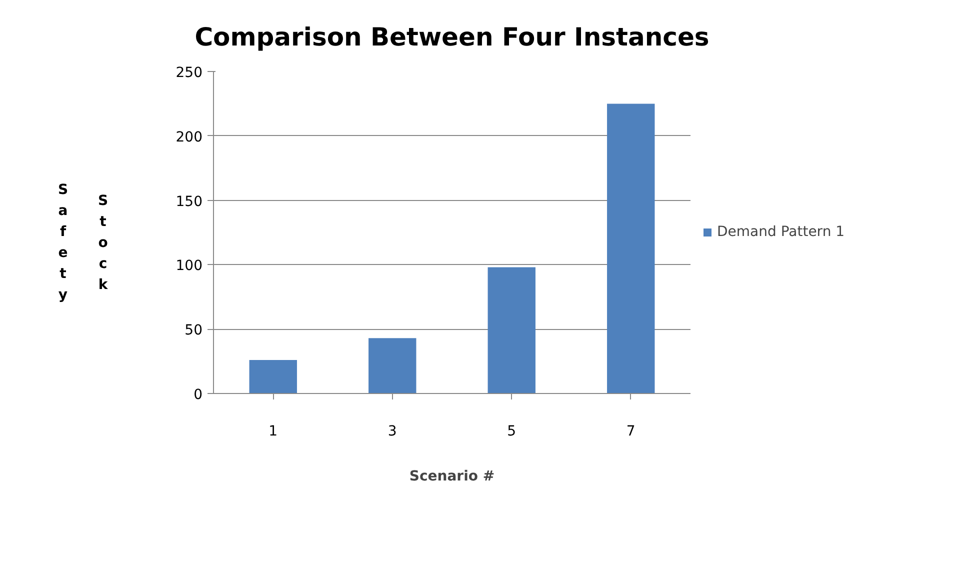 The image size is (960, 579). I want to click on y-tick-label: 100, so click(189, 266).